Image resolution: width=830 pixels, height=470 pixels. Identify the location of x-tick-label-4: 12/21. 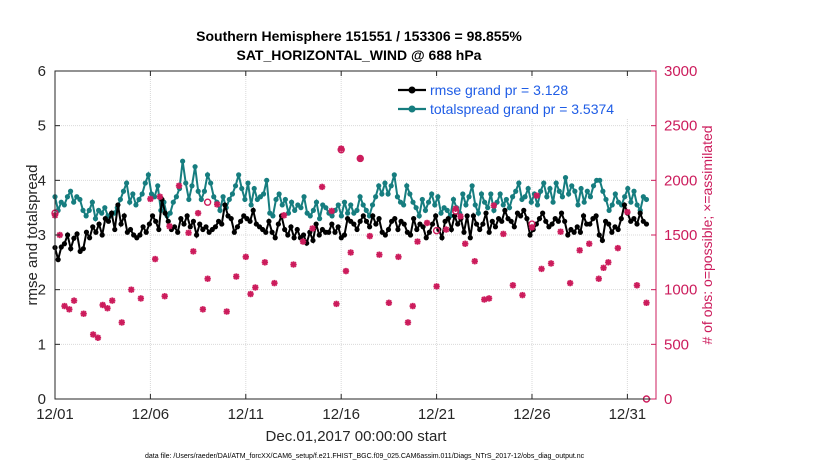
(437, 414).